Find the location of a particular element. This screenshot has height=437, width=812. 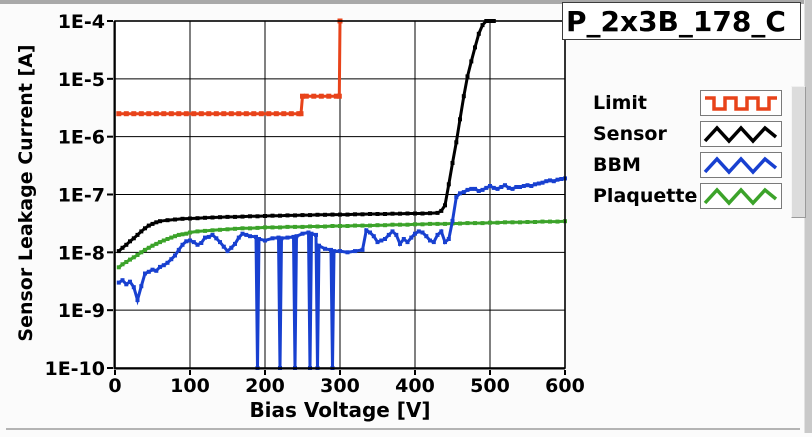

legend-item-sensor: Sensor is located at coordinates (693, 133).